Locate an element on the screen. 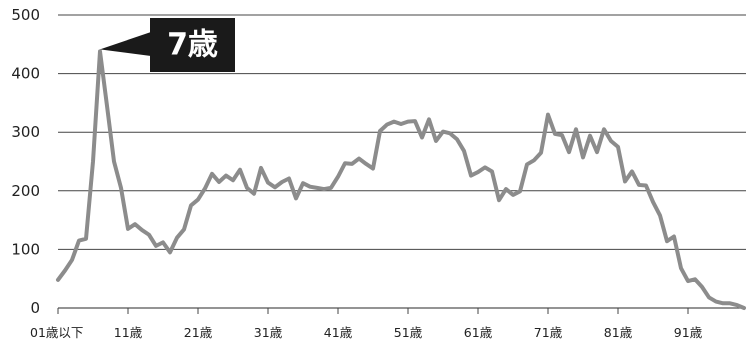  callout-box is located at coordinates (192, 45).